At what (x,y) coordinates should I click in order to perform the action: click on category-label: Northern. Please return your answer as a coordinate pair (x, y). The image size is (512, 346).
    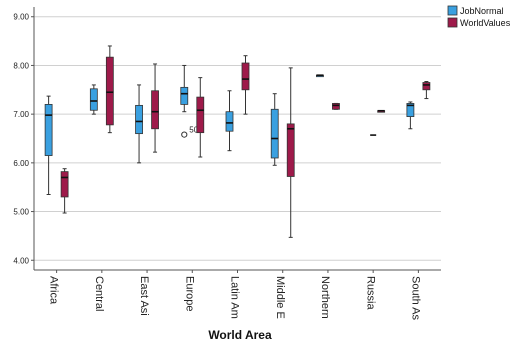
    Looking at the image, I should click on (325, 297).